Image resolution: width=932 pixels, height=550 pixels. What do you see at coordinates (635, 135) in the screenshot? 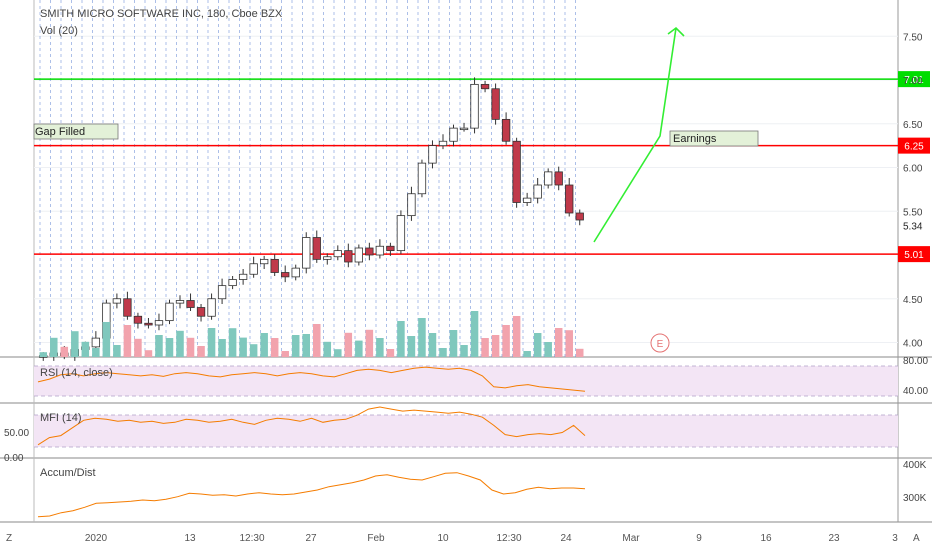
I see `projection-arrow` at bounding box center [635, 135].